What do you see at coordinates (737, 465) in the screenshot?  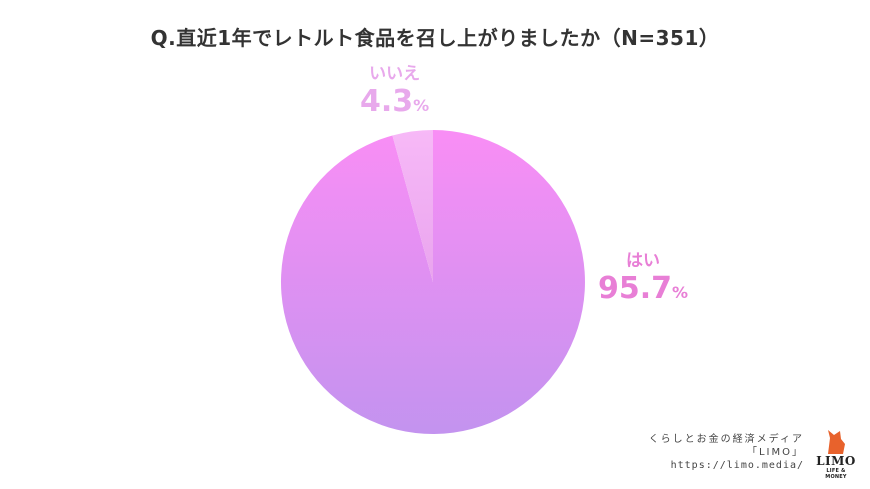 I see `footer-url: https://limo.media/` at bounding box center [737, 465].